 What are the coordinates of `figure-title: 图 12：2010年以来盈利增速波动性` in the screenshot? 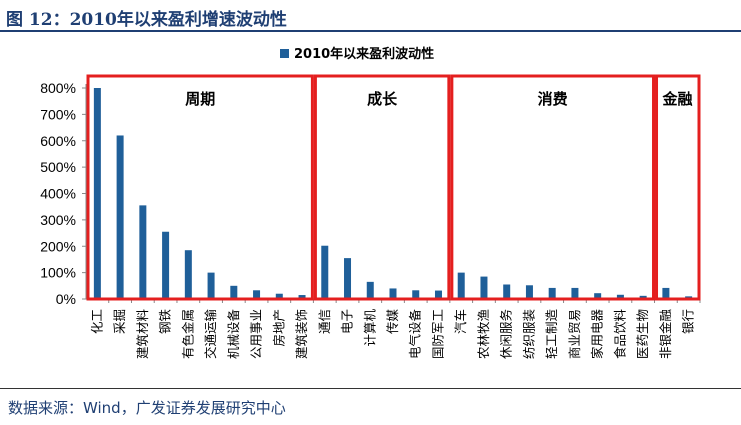 It's located at (146, 20).